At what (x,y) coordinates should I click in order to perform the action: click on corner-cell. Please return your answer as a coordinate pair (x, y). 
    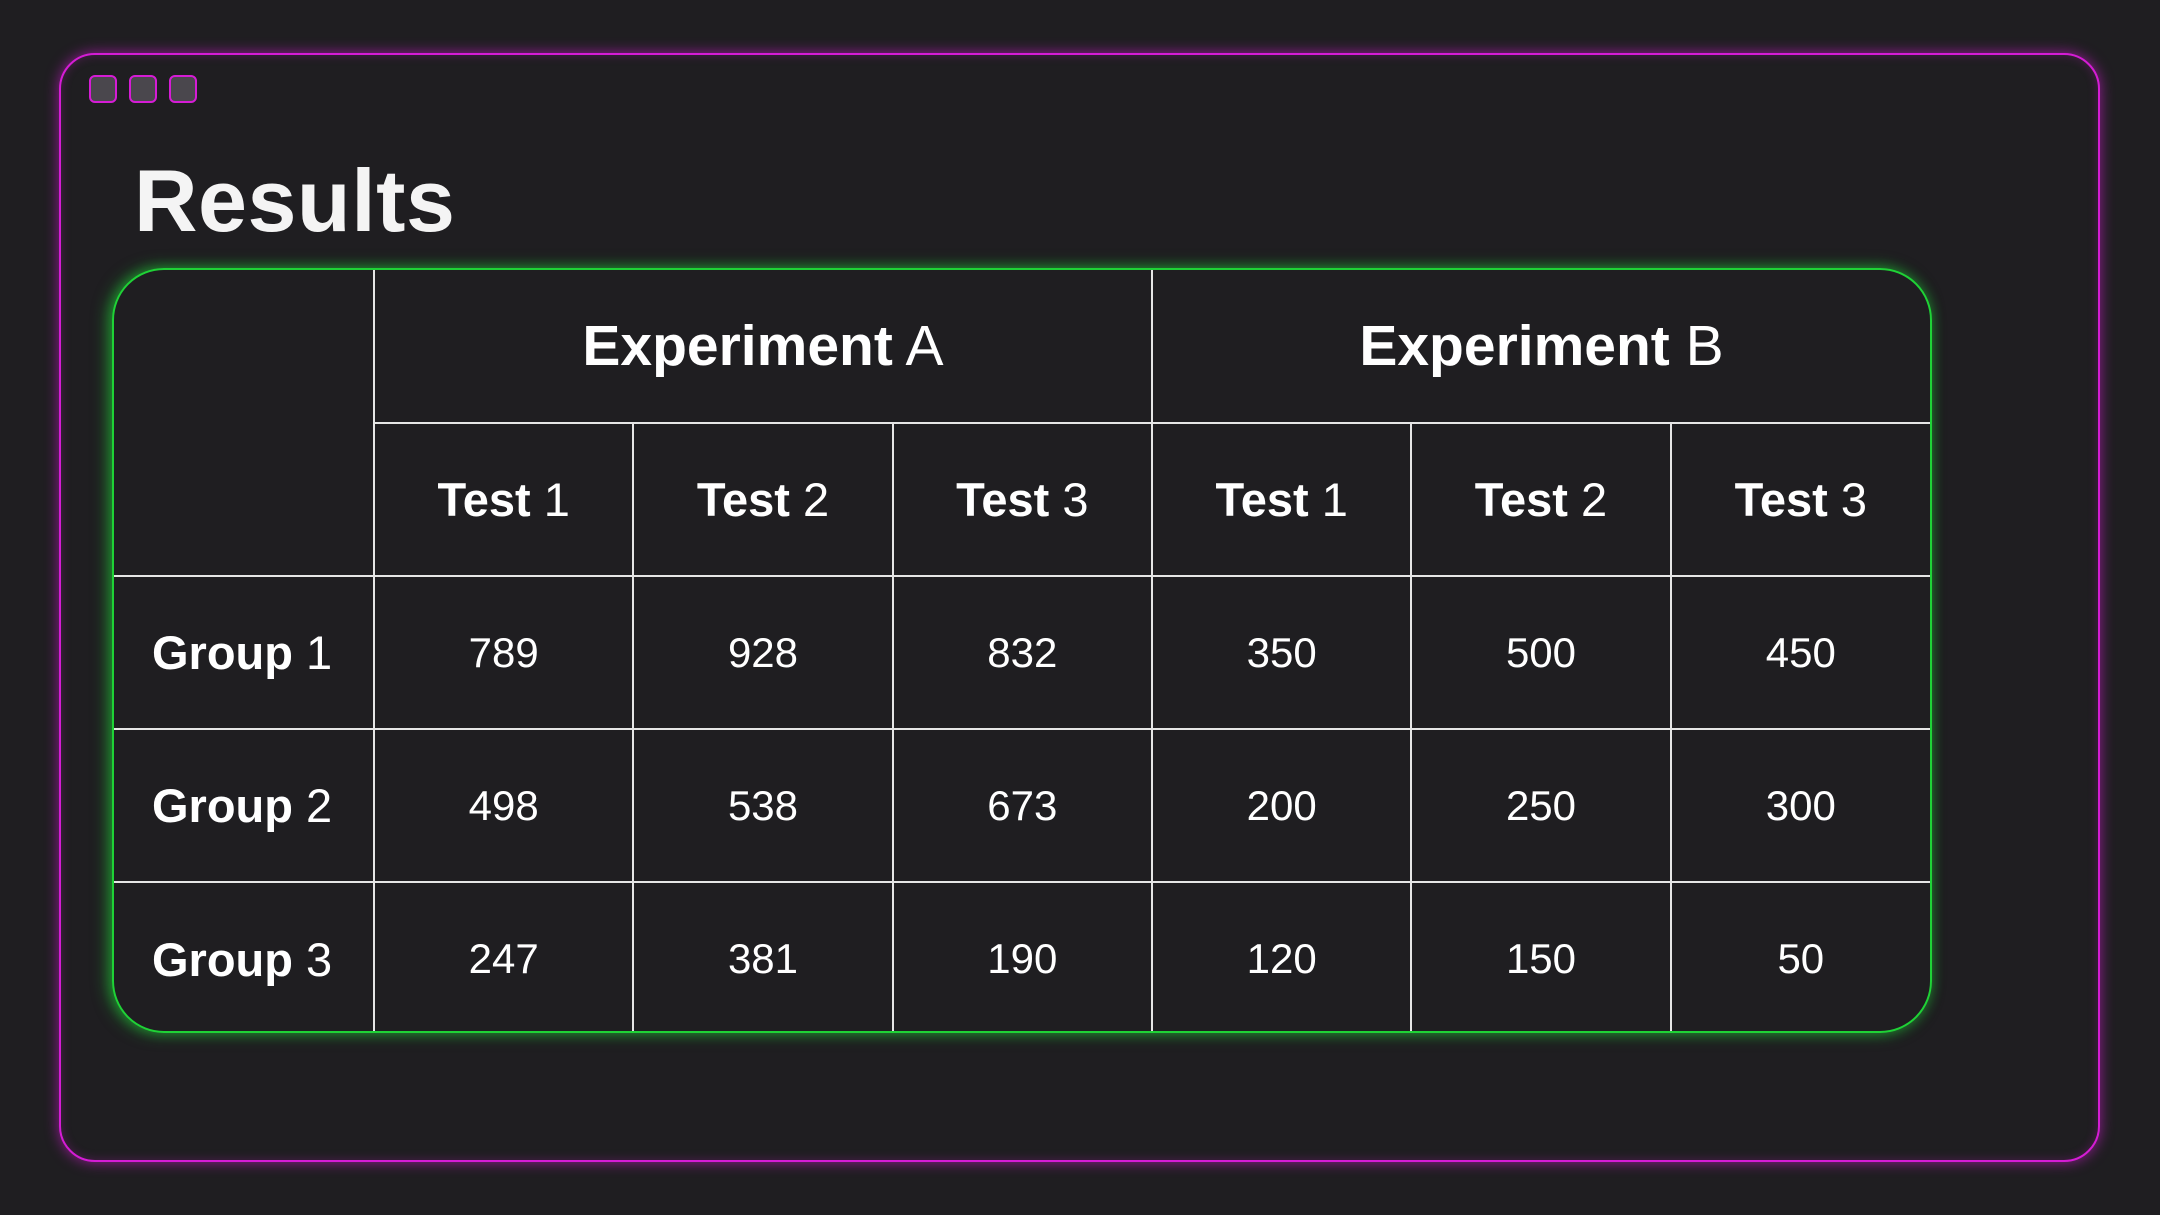
    Looking at the image, I should click on (244, 423).